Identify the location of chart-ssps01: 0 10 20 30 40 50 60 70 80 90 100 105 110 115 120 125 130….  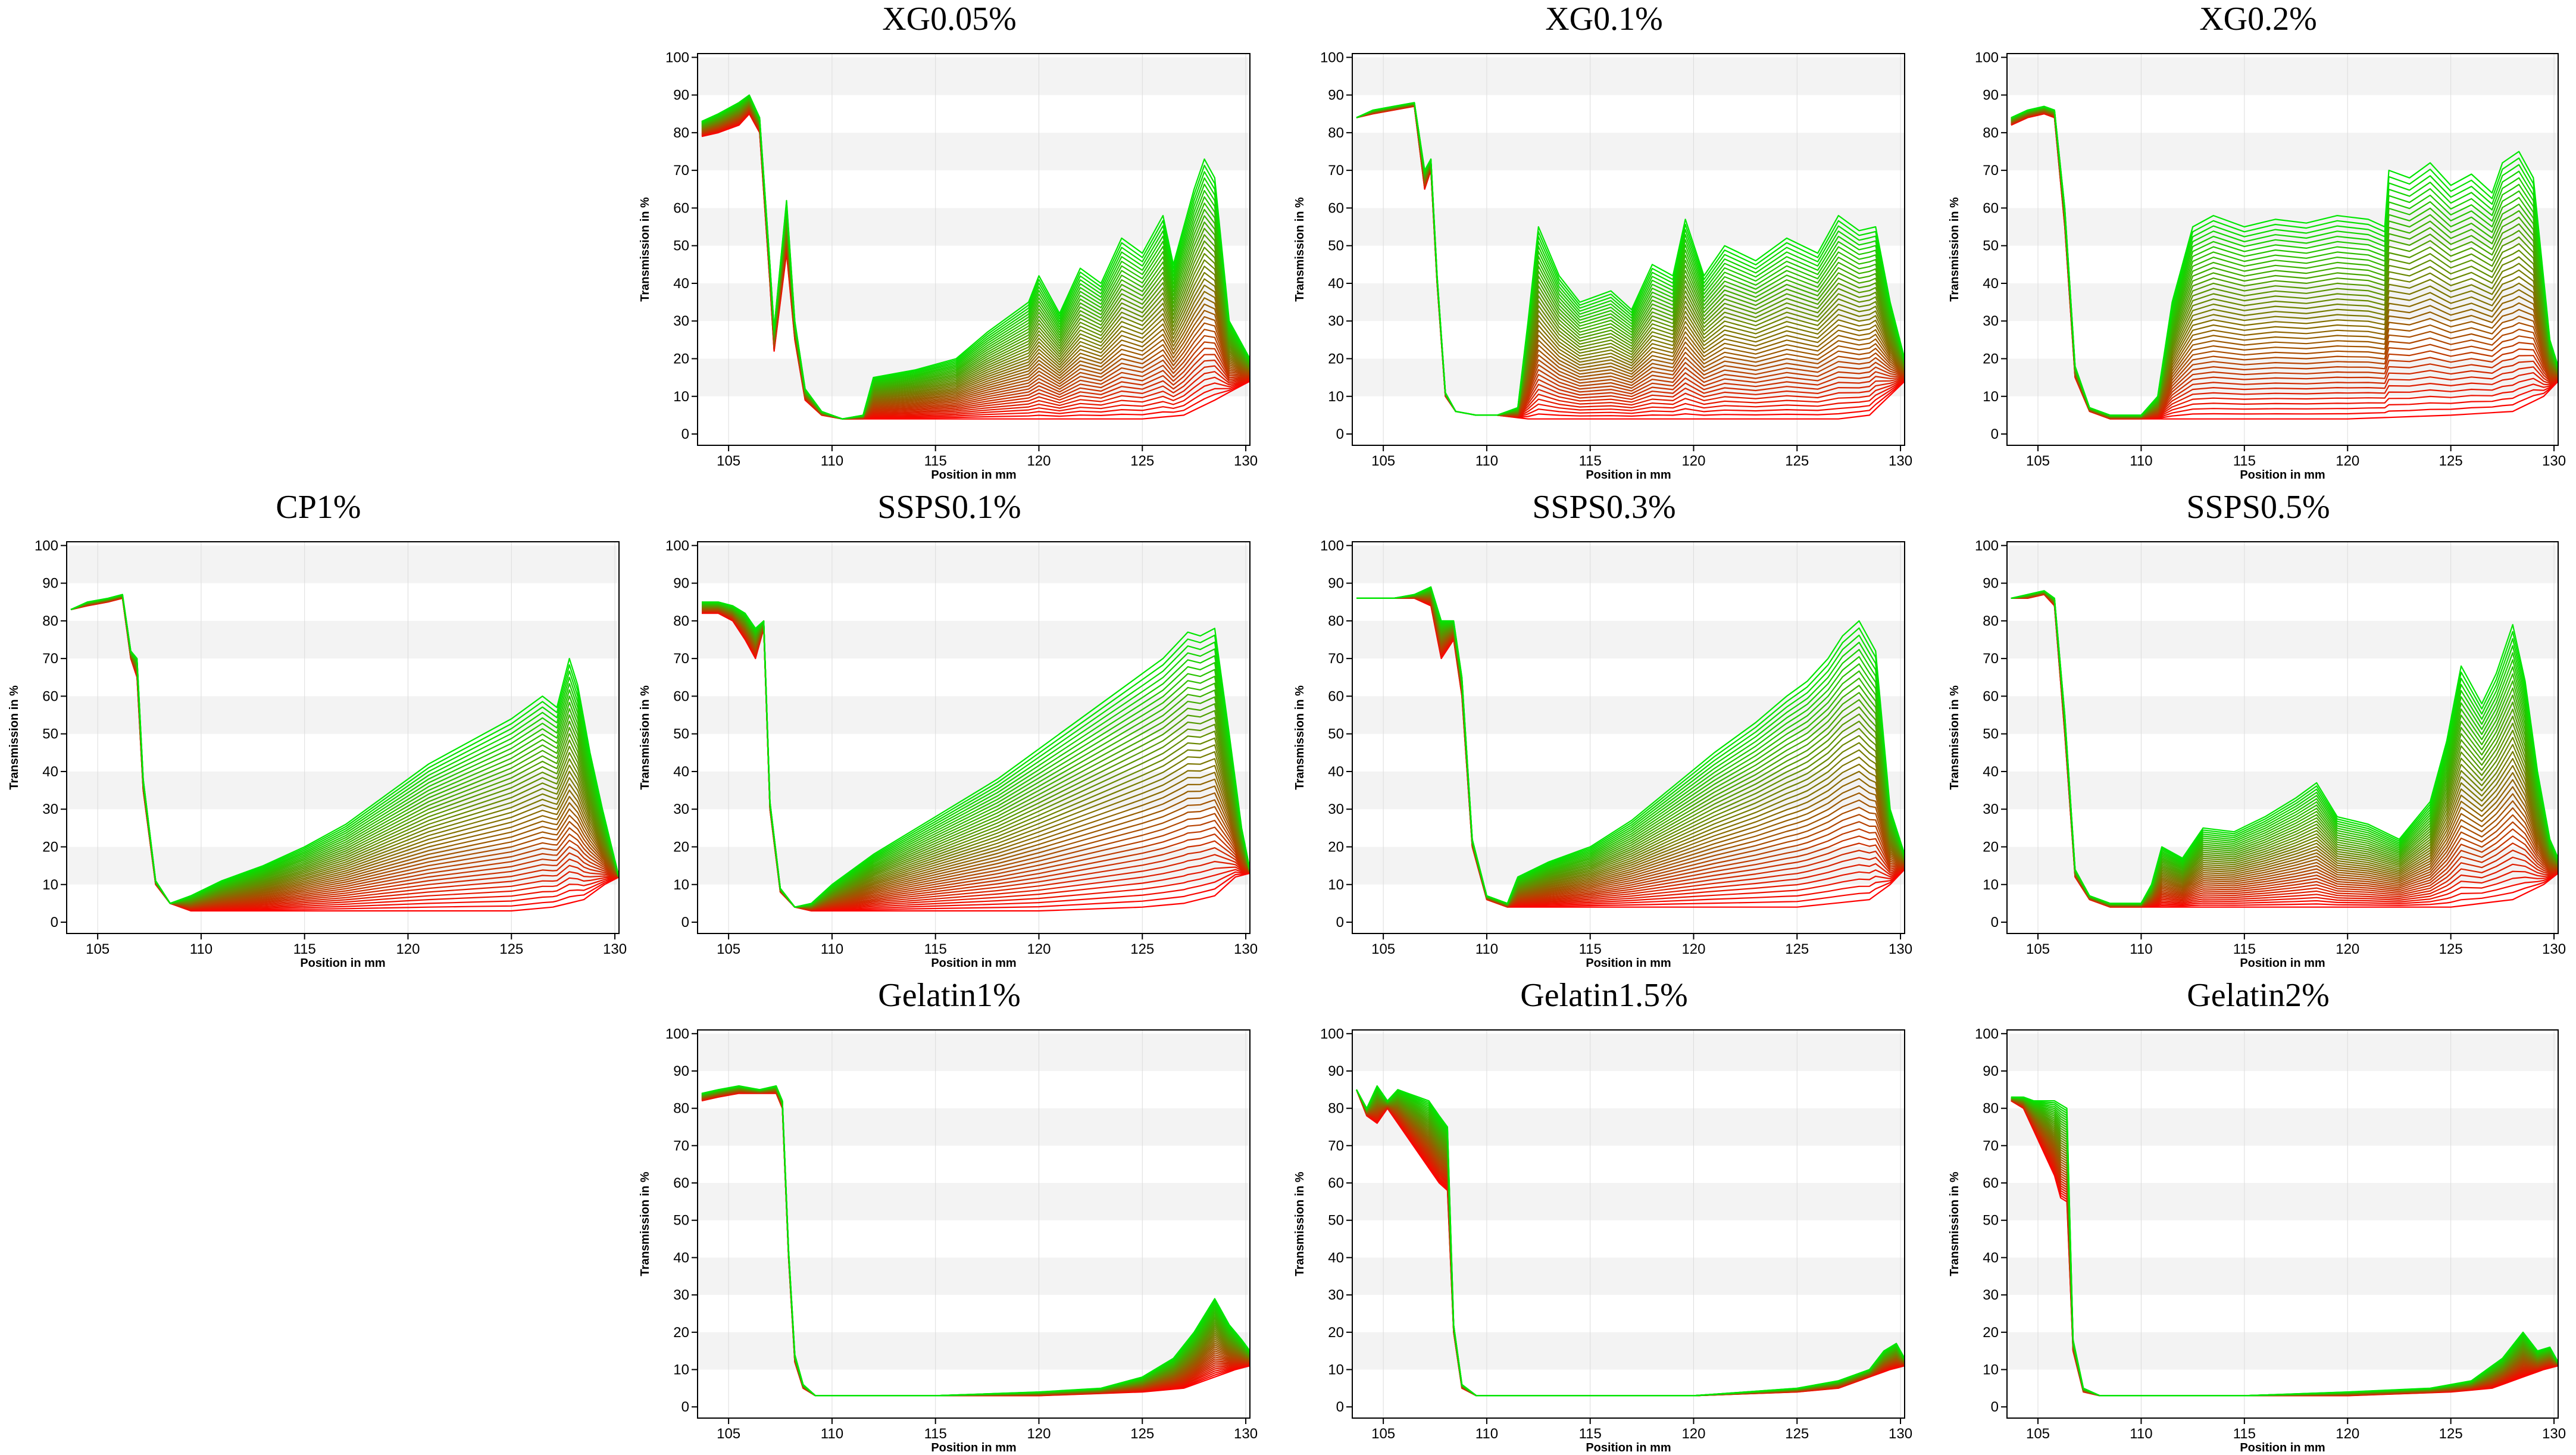
(948, 754).